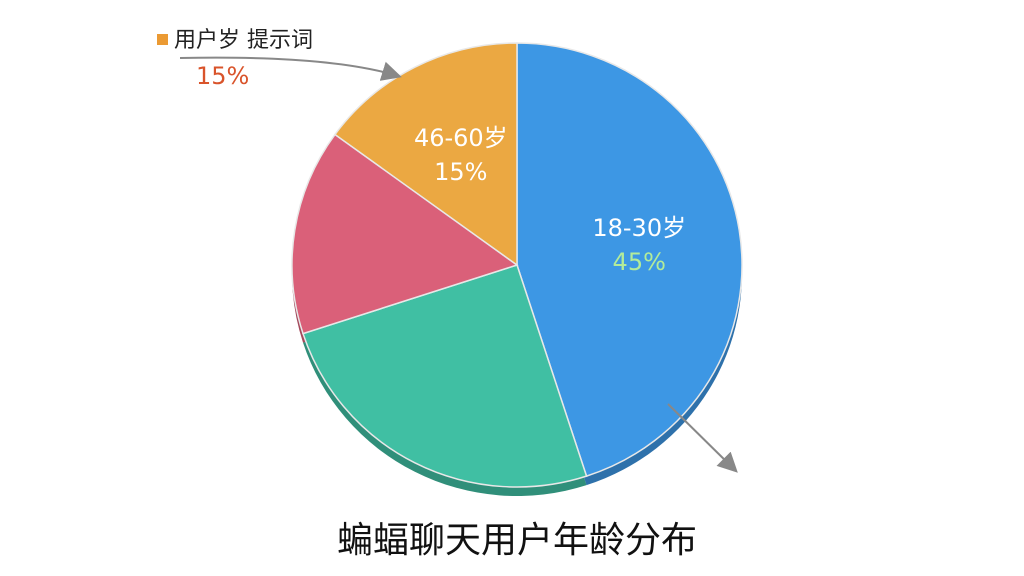 Image resolution: width=1024 pixels, height=576 pixels. I want to click on slice-label: 46-60岁, so click(461, 138).